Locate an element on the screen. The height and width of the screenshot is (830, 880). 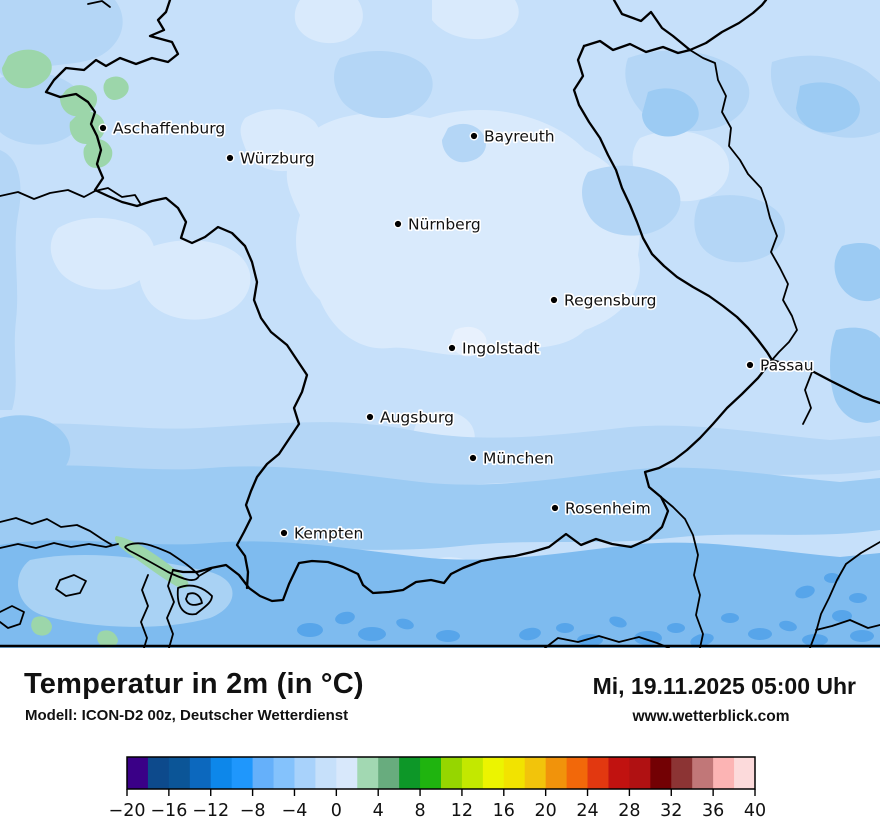
colorbar-tick-label: 20 is located at coordinates (546, 811).